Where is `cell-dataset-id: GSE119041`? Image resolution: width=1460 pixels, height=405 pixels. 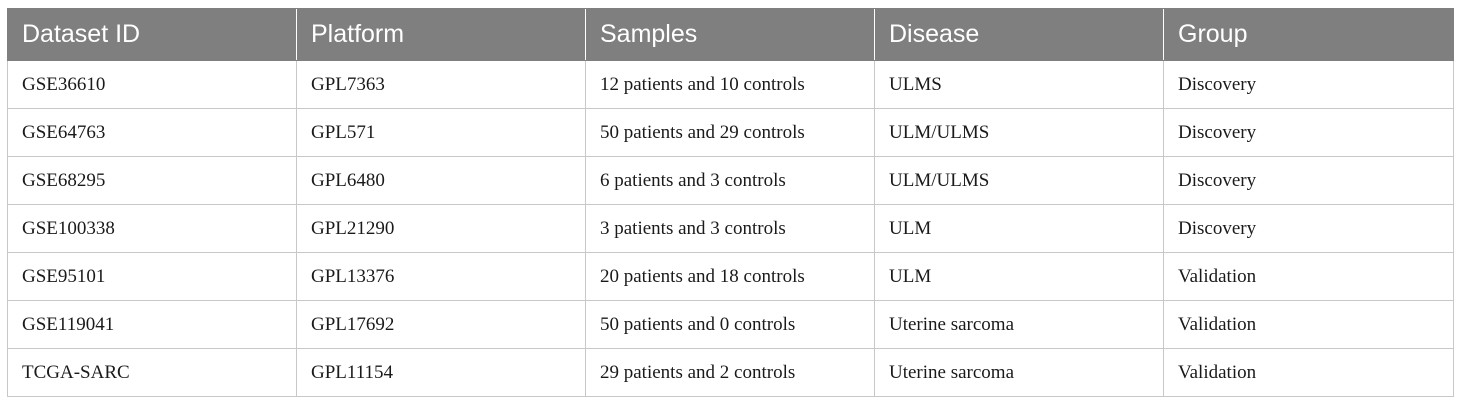
cell-dataset-id: GSE119041 is located at coordinates (152, 324).